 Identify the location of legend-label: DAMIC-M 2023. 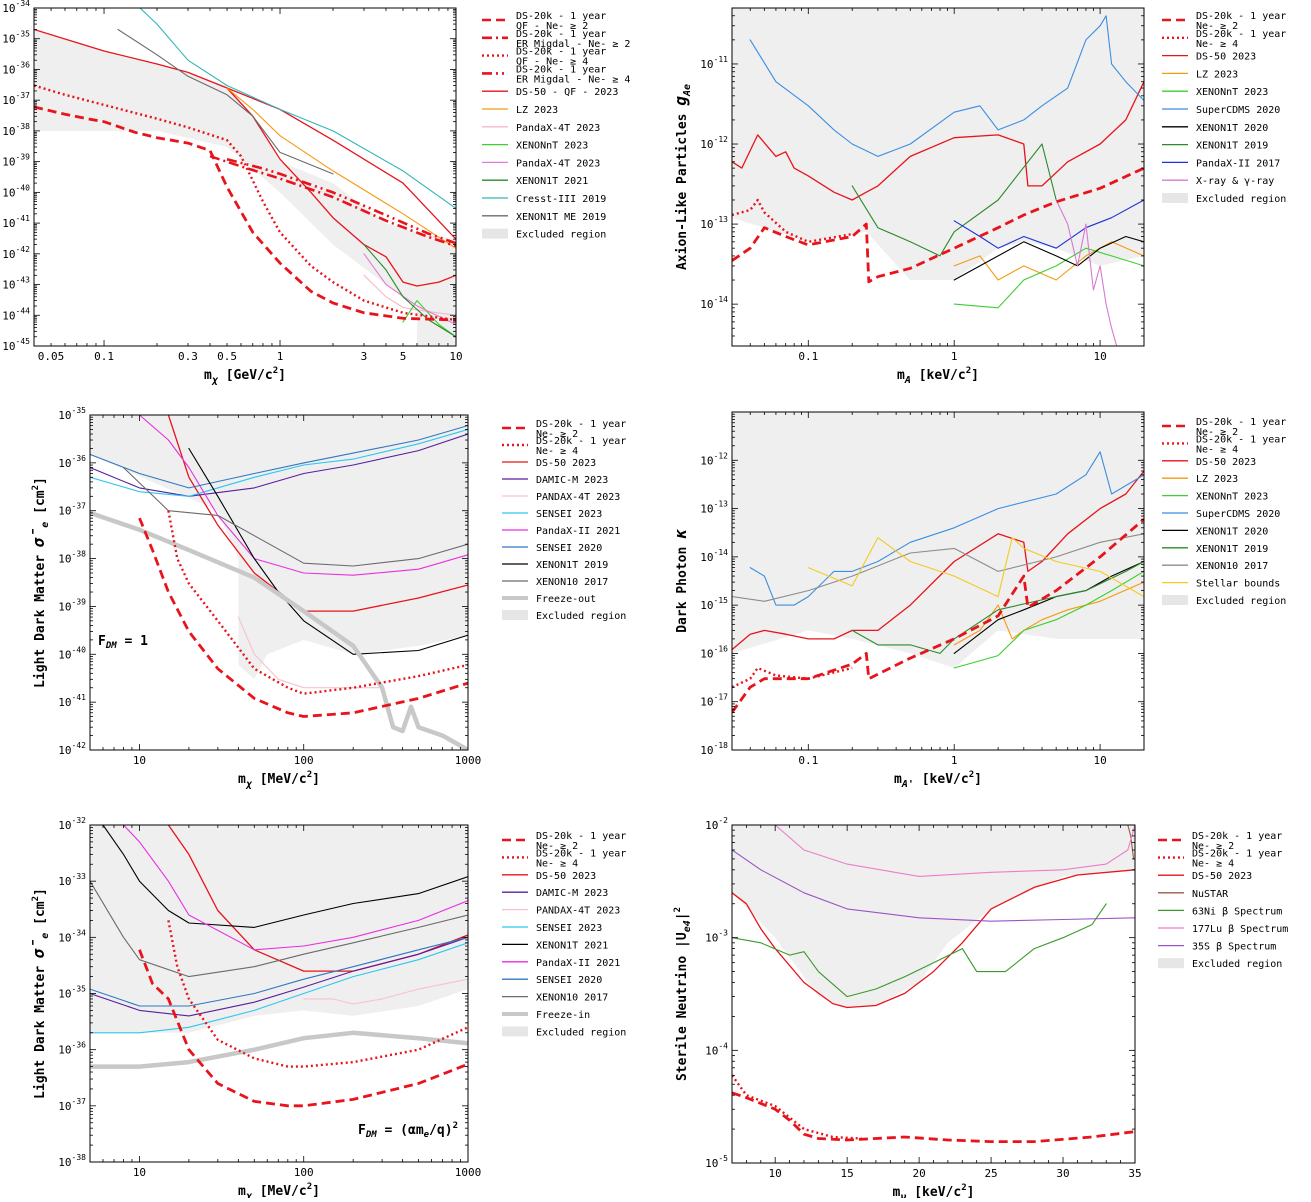
(572, 893).